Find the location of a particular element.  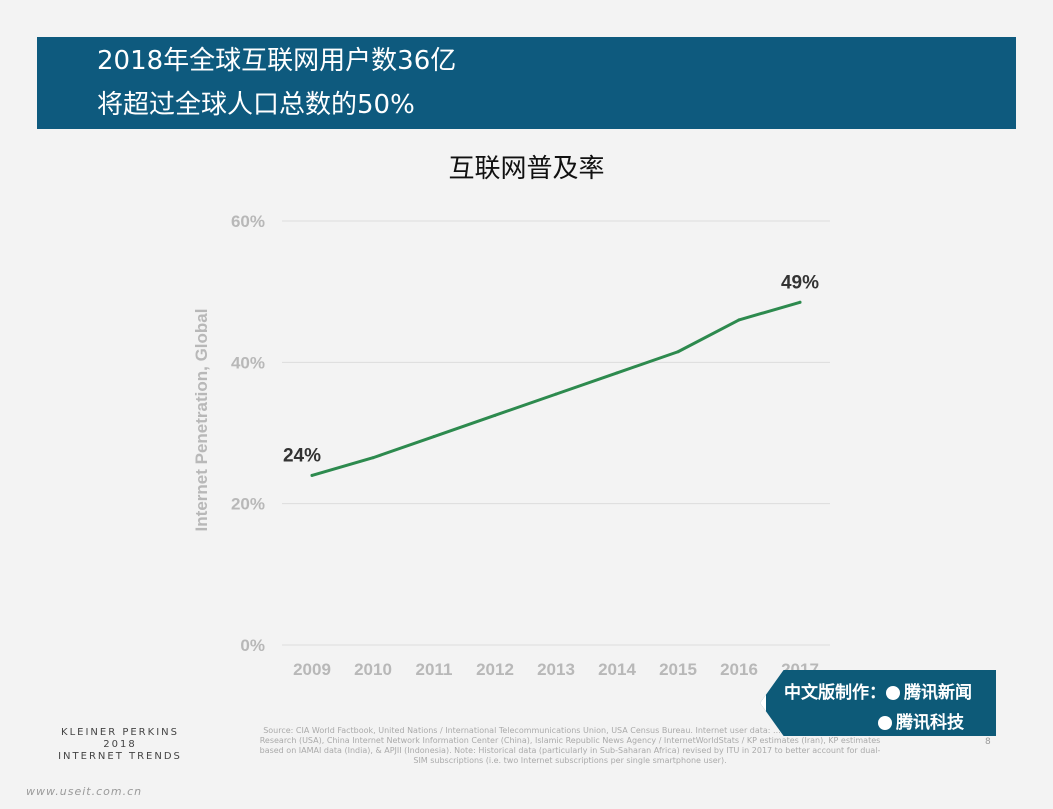

y-tick-label: 20% is located at coordinates (248, 504).